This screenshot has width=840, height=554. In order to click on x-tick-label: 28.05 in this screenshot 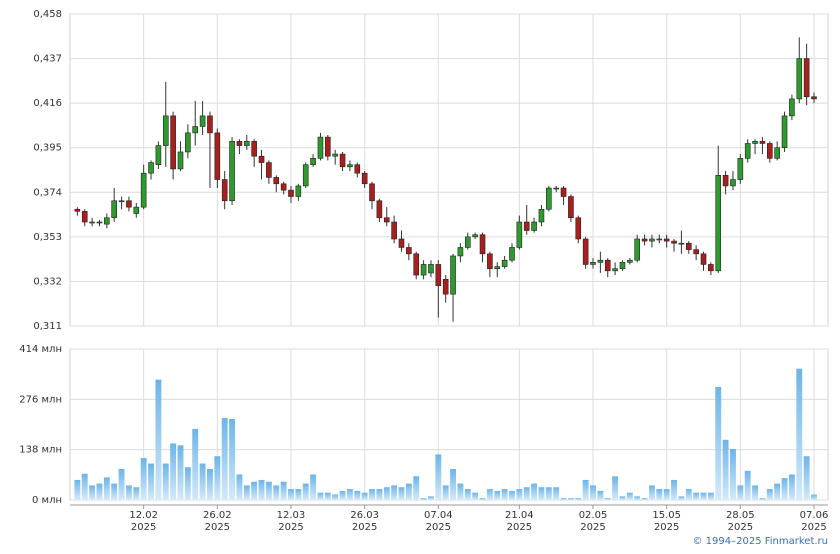, I will do `click(740, 515)`.